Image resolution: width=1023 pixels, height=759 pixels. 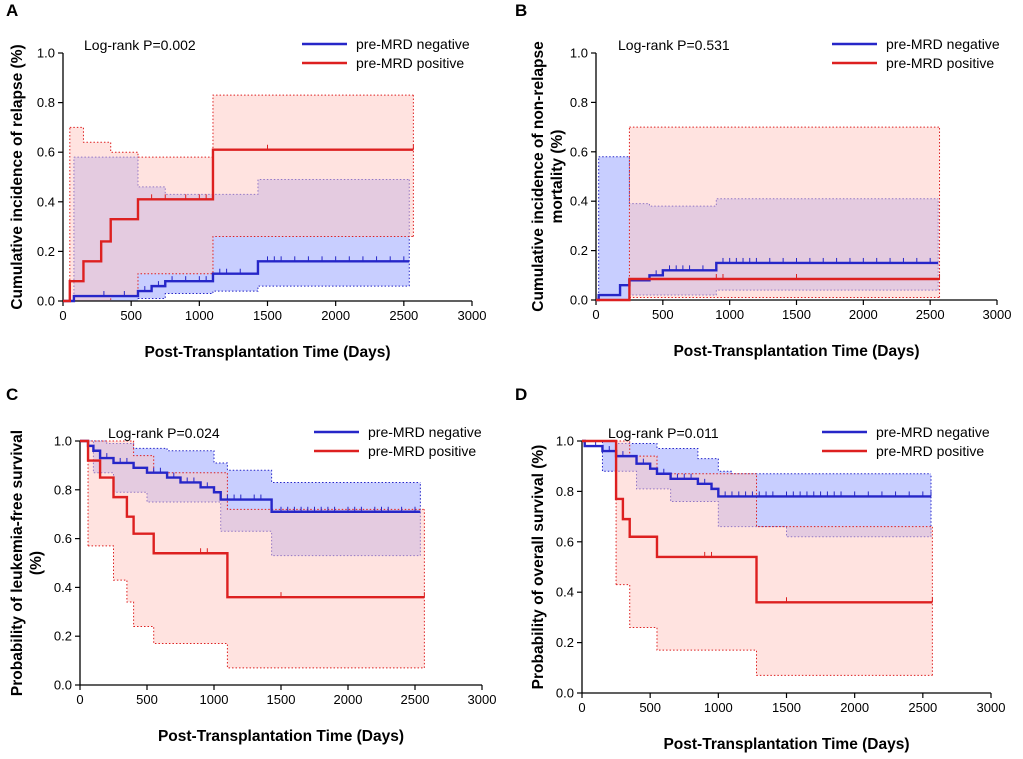 I want to click on y-axis-title: Cumulative incidence of non-relapse, so click(x=538, y=176).